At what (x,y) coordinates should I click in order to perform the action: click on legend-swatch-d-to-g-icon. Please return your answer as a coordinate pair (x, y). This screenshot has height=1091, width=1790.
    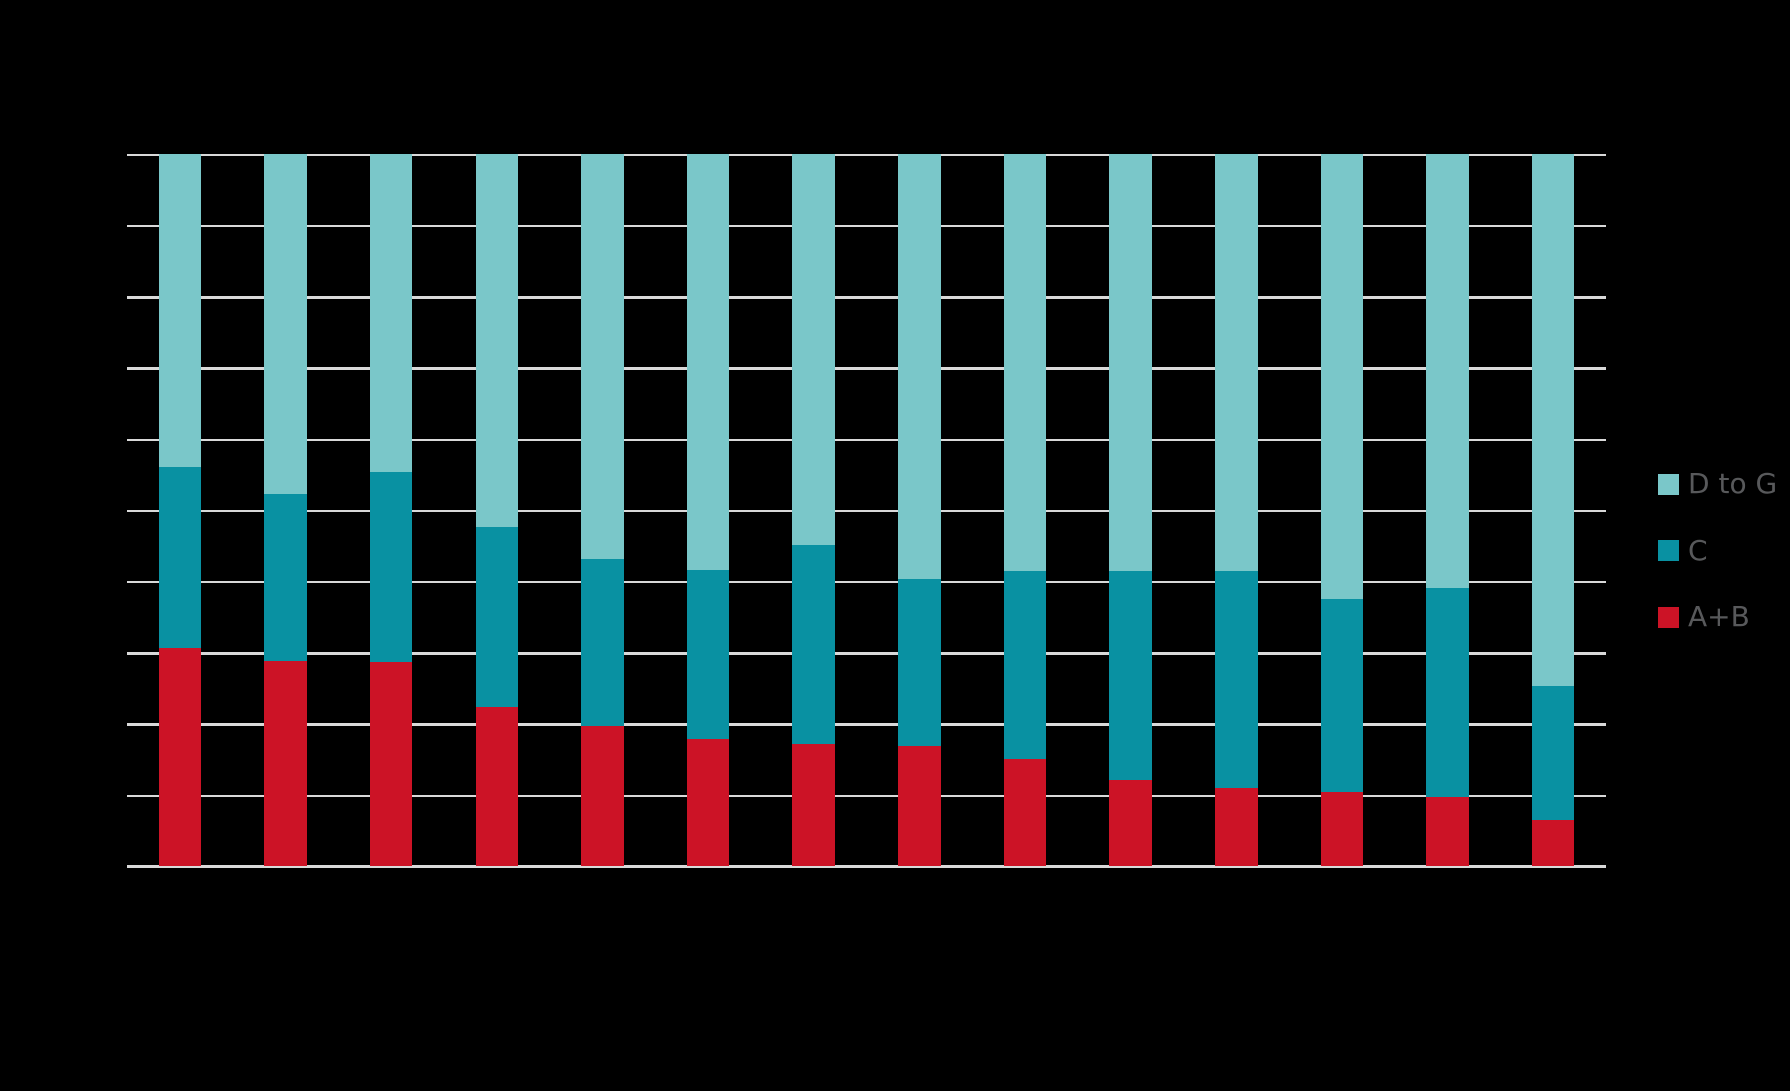
    Looking at the image, I should click on (1668, 484).